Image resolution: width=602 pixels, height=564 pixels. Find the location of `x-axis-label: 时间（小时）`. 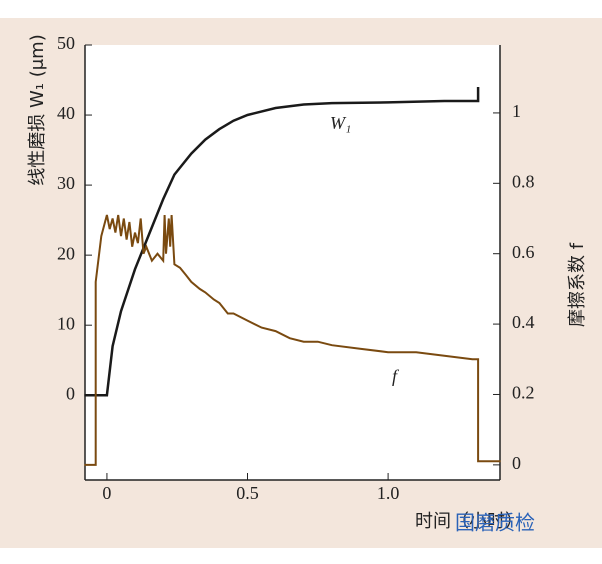

x-axis-label: 时间（小时） is located at coordinates (469, 521).